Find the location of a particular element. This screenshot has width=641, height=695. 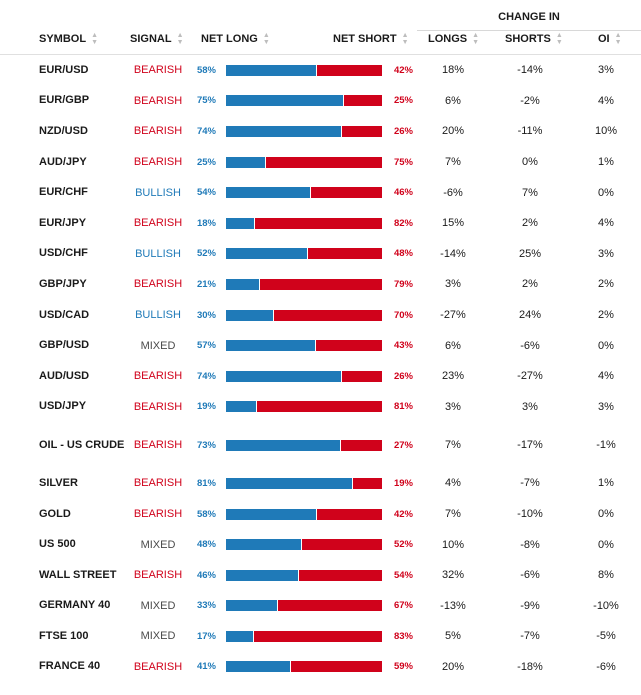

table-row: GERMANY 40 MIXED 33% 67% -13% -9% -10% is located at coordinates (320, 606).